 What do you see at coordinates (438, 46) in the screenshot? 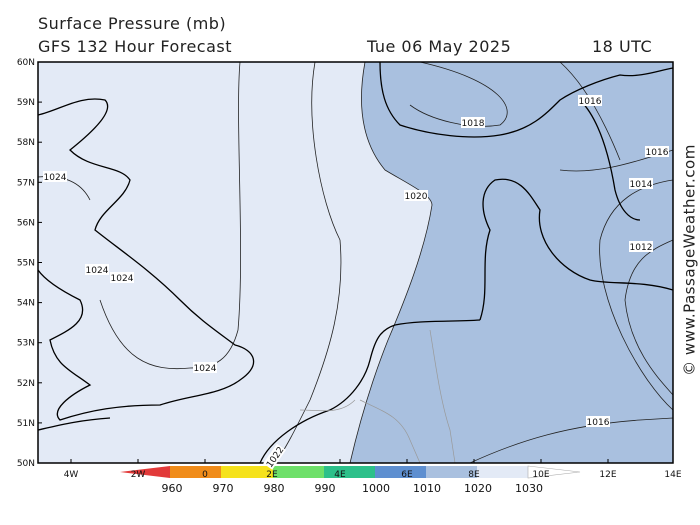
I see `date: Tue 06 May 2025` at bounding box center [438, 46].